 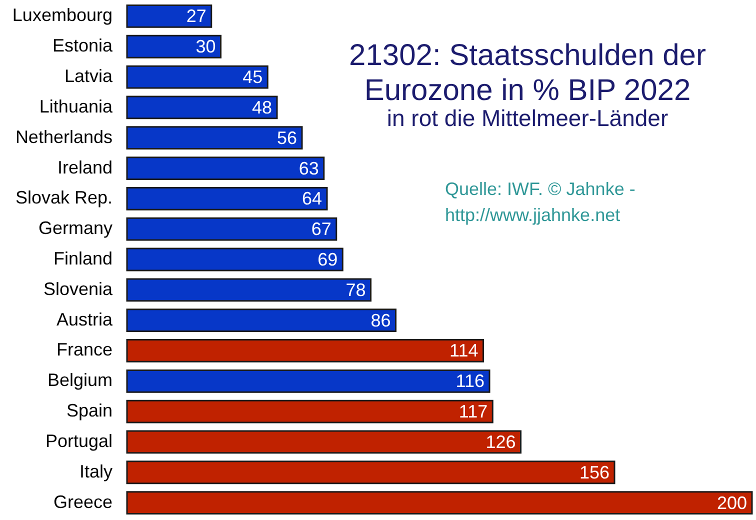 What do you see at coordinates (85, 319) in the screenshot?
I see `y-tick-label: Austria` at bounding box center [85, 319].